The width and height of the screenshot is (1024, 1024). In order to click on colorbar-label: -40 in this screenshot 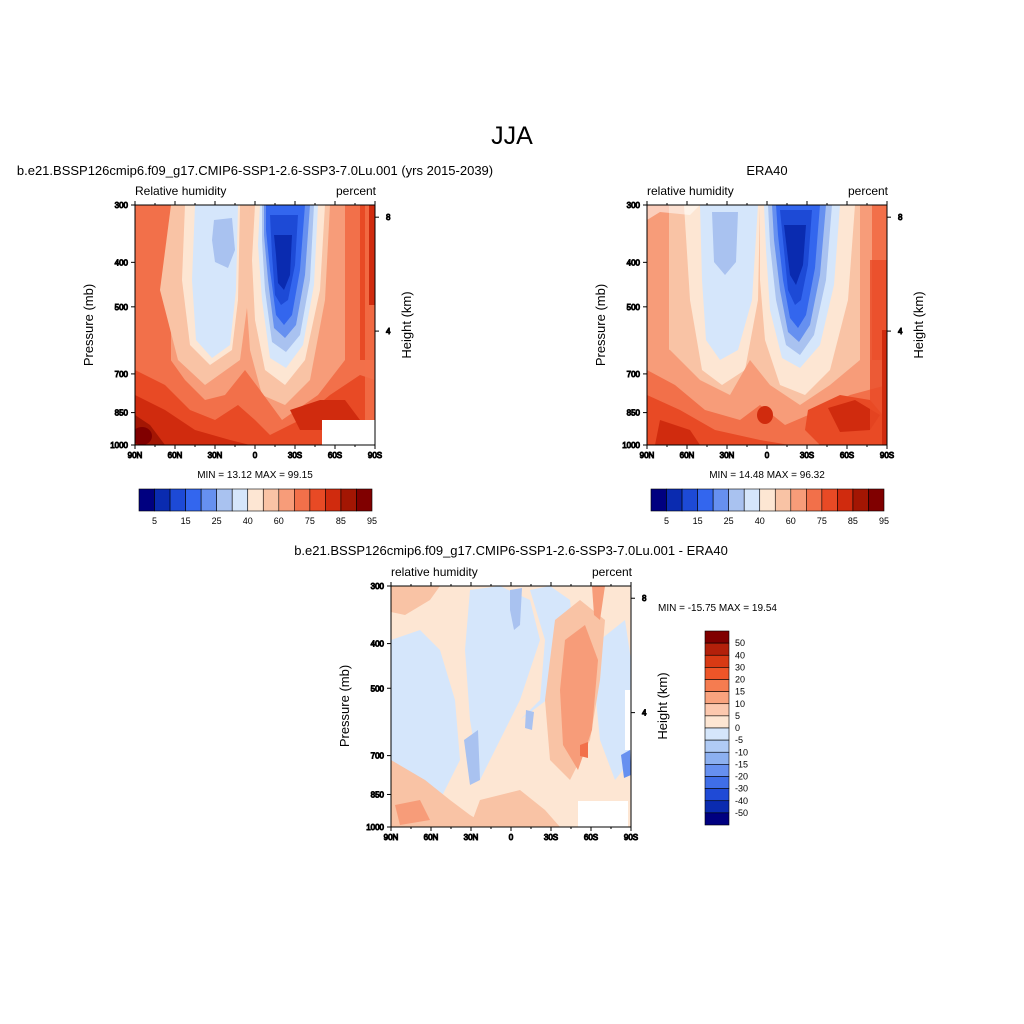, I will do `click(741, 801)`.